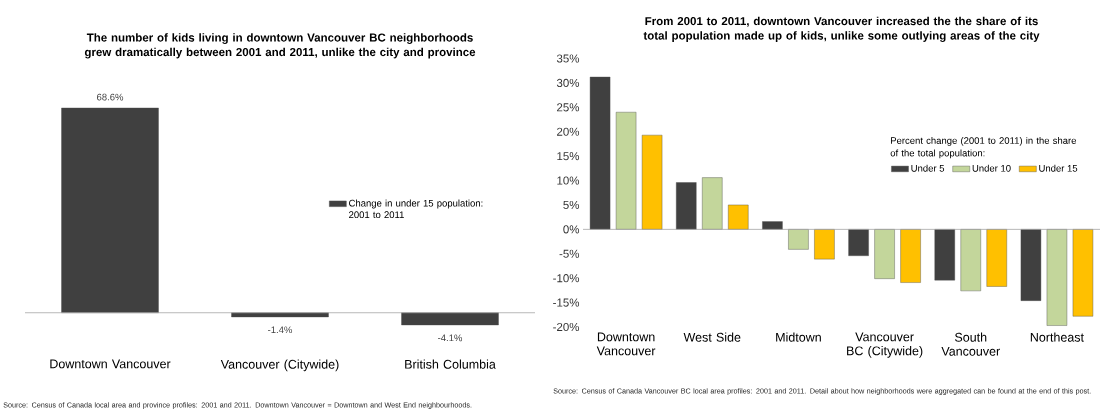 This screenshot has height=413, width=1102. I want to click on legend-label: Under 10, so click(991, 168).